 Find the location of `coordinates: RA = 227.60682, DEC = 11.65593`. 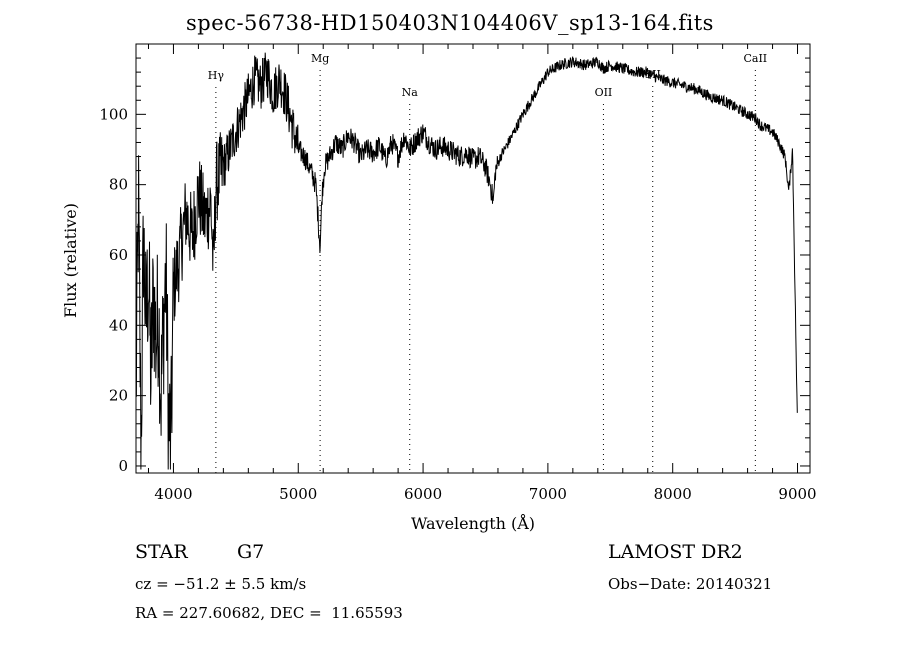

coordinates: RA = 227.60682, DEC = 11.65593 is located at coordinates (269, 613).